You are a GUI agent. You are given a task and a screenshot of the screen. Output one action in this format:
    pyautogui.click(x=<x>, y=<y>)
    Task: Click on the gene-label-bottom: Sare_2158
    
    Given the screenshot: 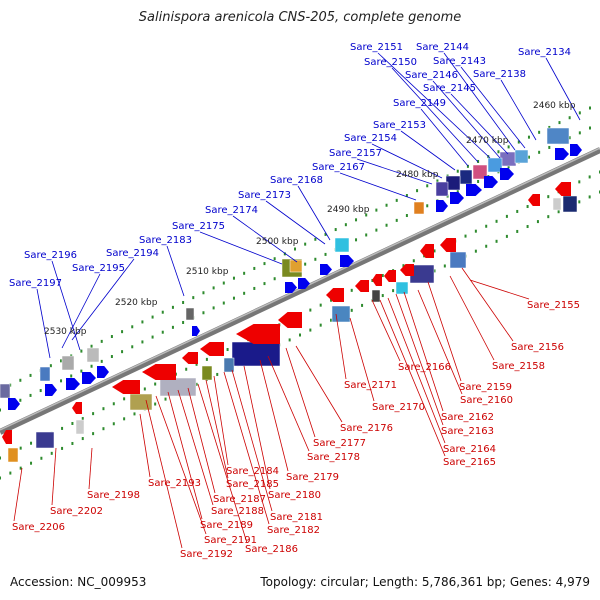 What is the action you would take?
    pyautogui.click(x=518, y=366)
    